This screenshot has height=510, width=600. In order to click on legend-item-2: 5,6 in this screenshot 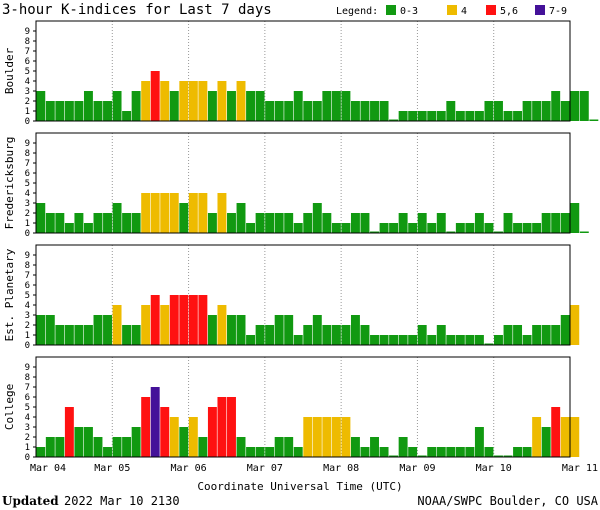, I will do `click(509, 11)`.